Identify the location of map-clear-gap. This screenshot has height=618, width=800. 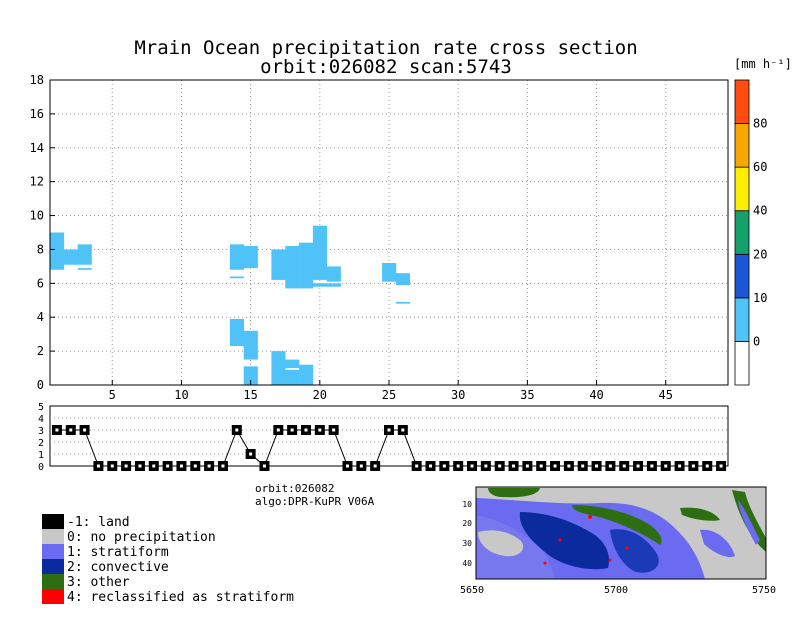
(501, 543).